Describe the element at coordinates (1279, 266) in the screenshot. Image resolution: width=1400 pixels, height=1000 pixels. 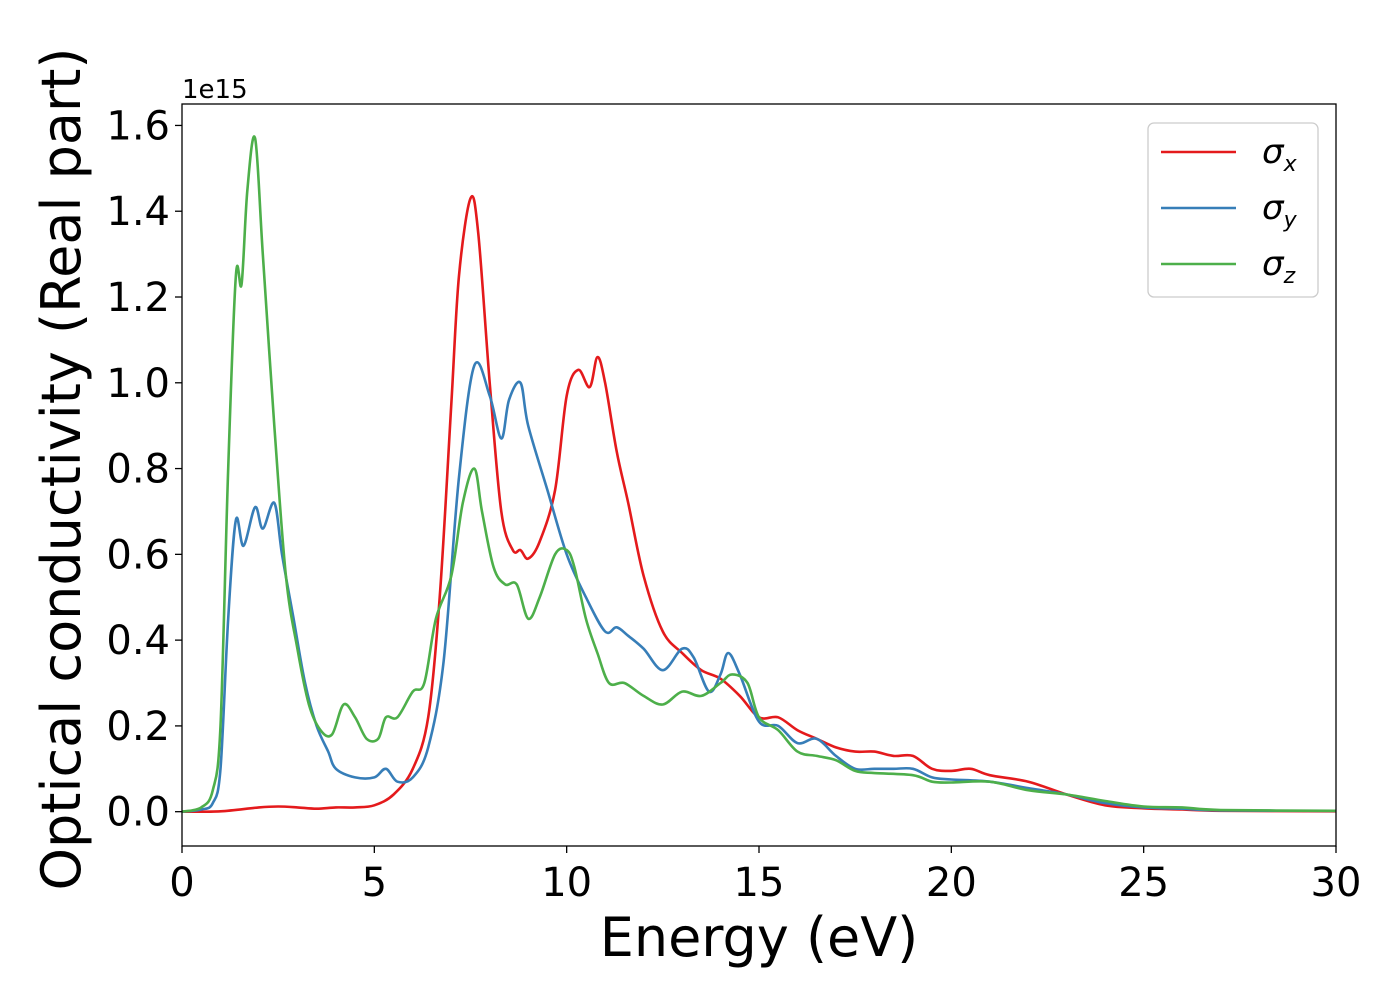
I see `legend-label-3: σz` at that location.